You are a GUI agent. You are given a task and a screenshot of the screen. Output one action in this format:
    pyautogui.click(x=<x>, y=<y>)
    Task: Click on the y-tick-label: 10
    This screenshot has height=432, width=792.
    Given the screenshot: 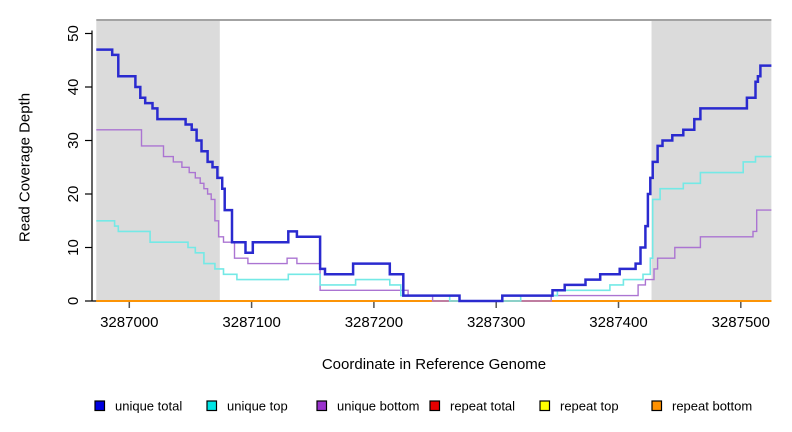 What is the action you would take?
    pyautogui.click(x=73, y=247)
    